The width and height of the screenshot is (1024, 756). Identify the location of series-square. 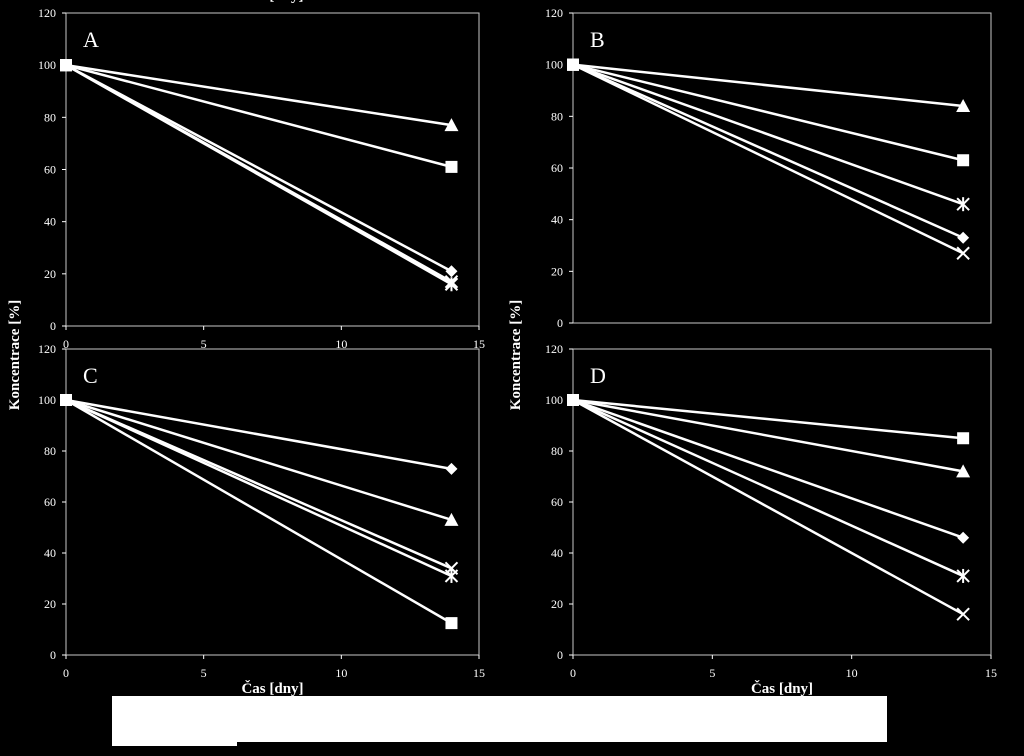
(259, 512).